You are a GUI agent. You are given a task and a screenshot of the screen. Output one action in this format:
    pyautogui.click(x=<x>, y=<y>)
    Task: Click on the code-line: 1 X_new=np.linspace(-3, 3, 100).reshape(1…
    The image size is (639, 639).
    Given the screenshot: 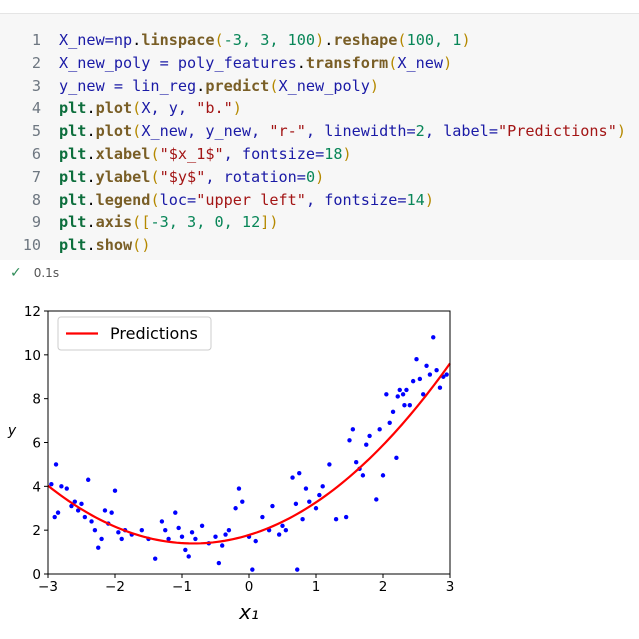 What is the action you would take?
    pyautogui.click(x=319, y=40)
    